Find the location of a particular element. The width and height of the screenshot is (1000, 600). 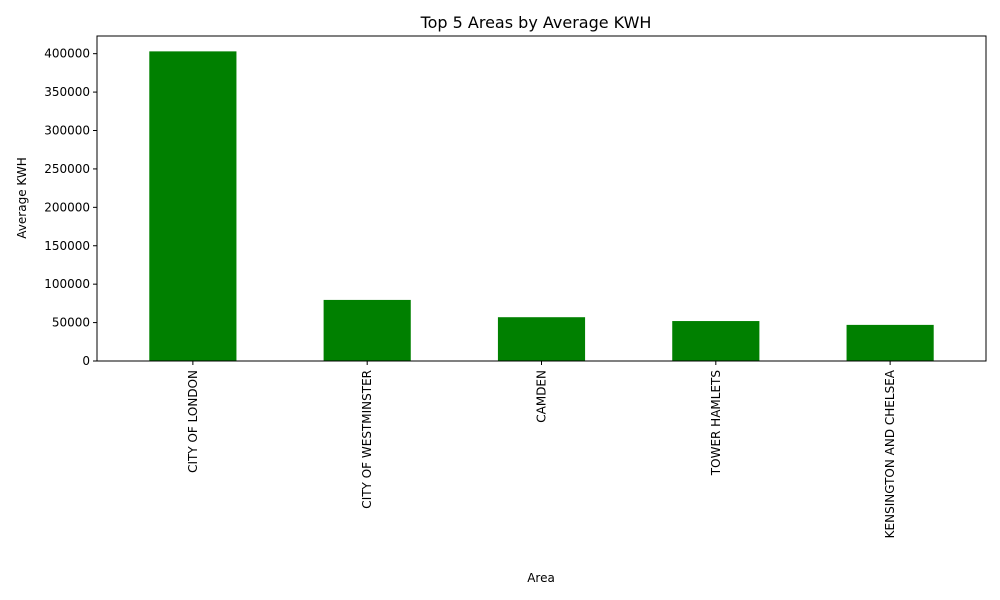

y-tick-label-3: 150000 is located at coordinates (67, 246).